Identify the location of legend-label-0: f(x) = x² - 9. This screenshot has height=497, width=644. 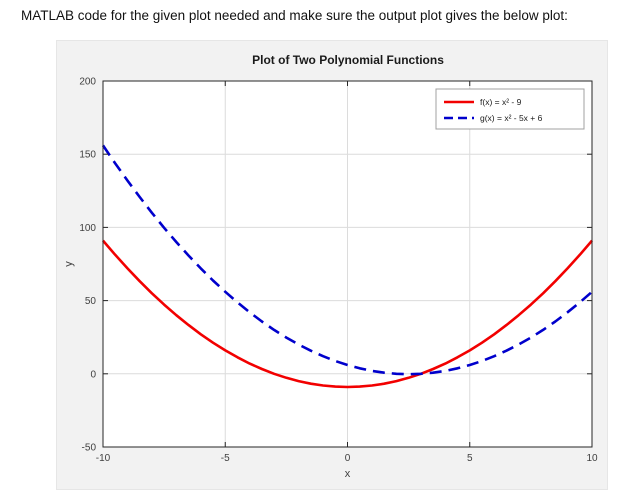
(501, 102).